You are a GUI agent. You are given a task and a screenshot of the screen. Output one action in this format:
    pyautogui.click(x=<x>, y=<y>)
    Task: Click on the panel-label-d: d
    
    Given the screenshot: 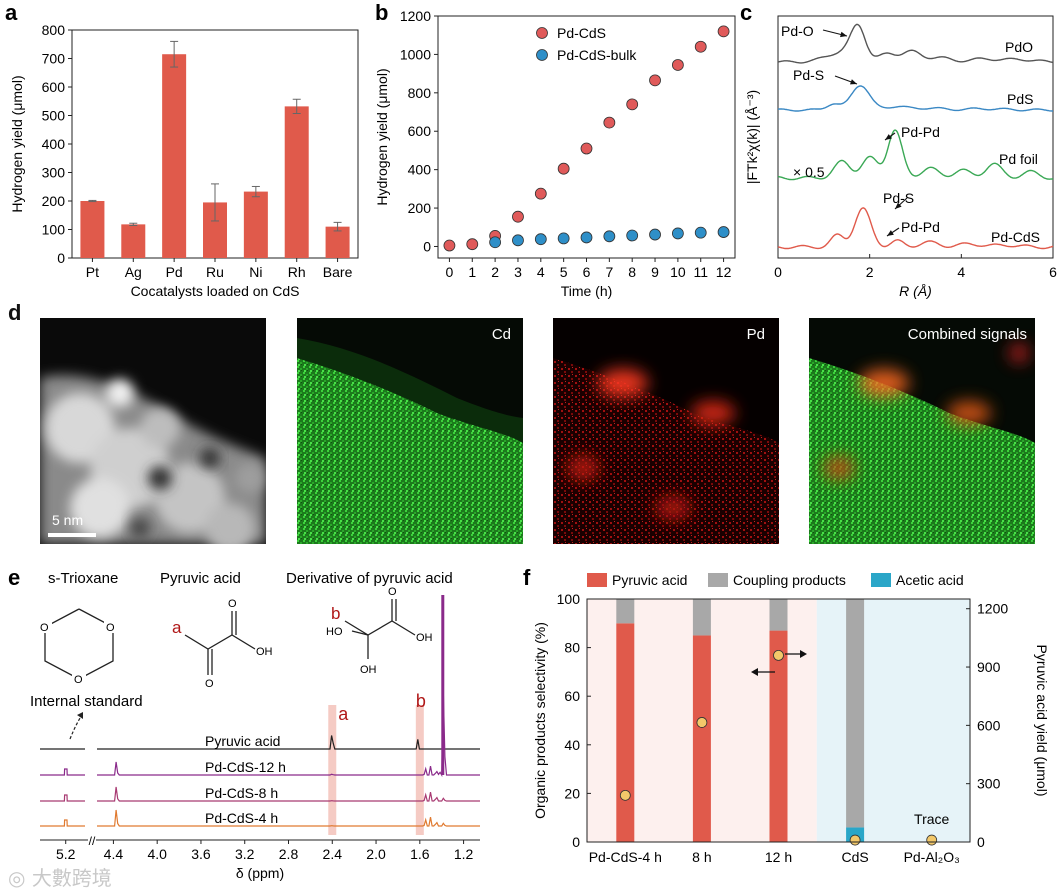 What is the action you would take?
    pyautogui.click(x=15, y=312)
    